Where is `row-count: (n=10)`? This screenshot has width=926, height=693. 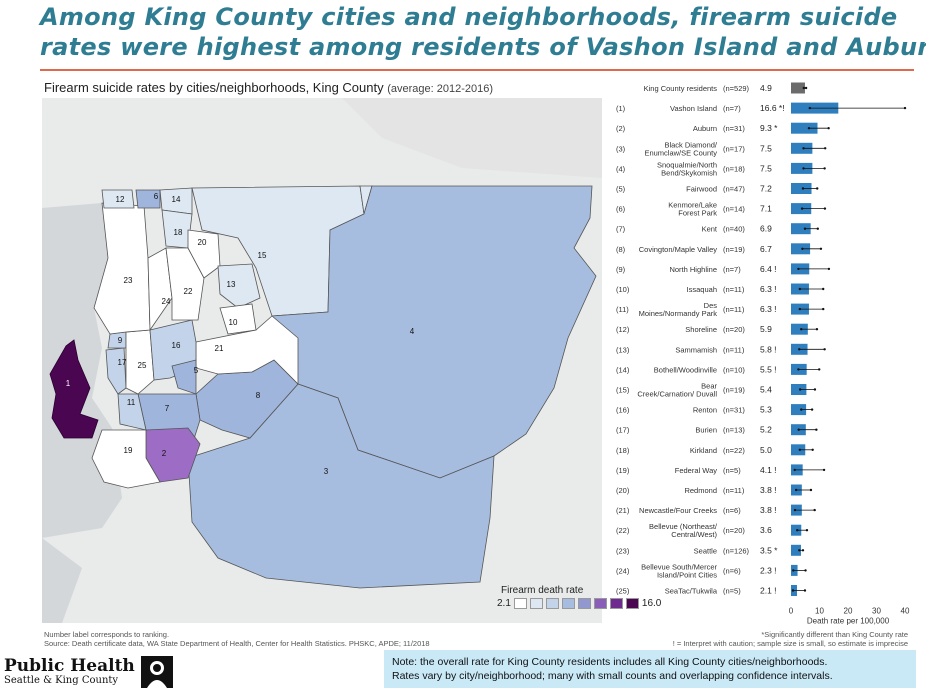 row-count: (n=10) is located at coordinates (734, 369).